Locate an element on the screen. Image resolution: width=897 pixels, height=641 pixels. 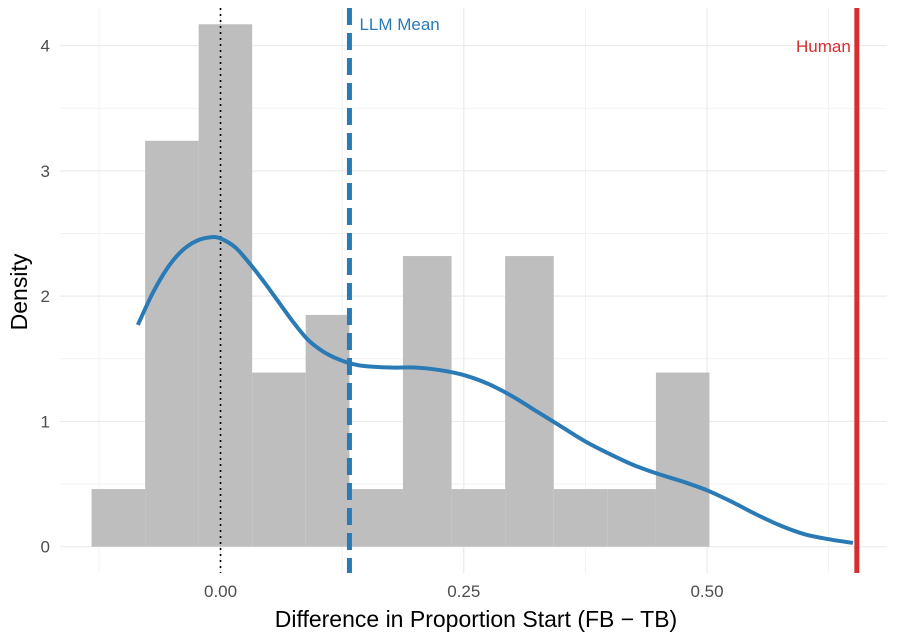
x-axis-ticks: 0.00 0.25 0.50 is located at coordinates (464, 591).